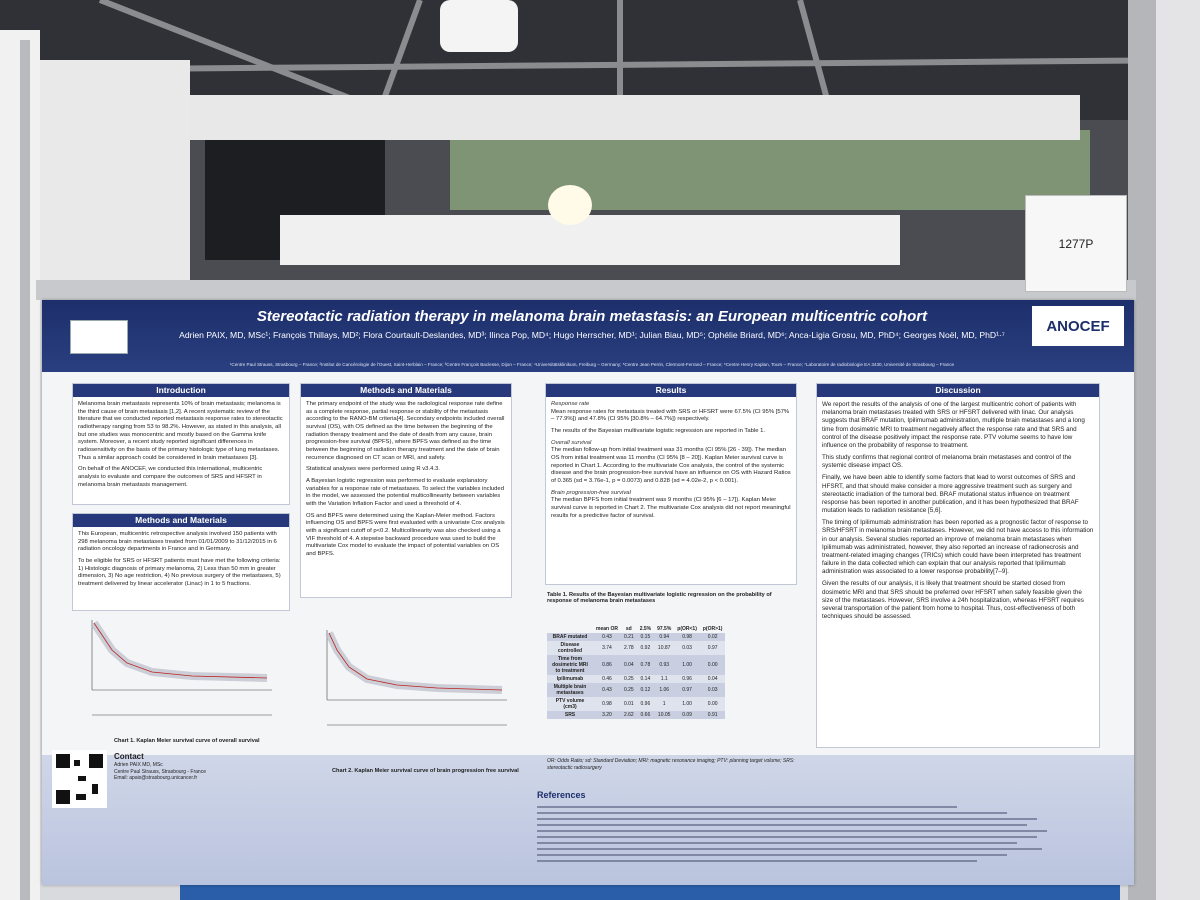  What do you see at coordinates (571, 442) in the screenshot?
I see `subheading: Overall survival` at bounding box center [571, 442].